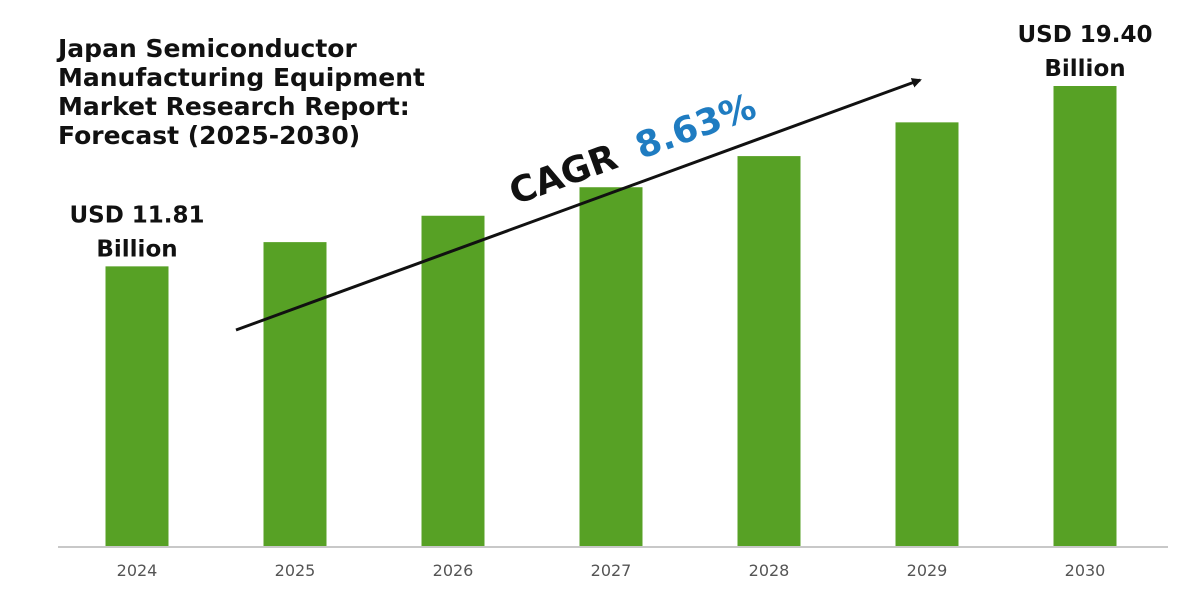  What do you see at coordinates (927, 570) in the screenshot?
I see `x-tick-label-2029: 2029` at bounding box center [927, 570].